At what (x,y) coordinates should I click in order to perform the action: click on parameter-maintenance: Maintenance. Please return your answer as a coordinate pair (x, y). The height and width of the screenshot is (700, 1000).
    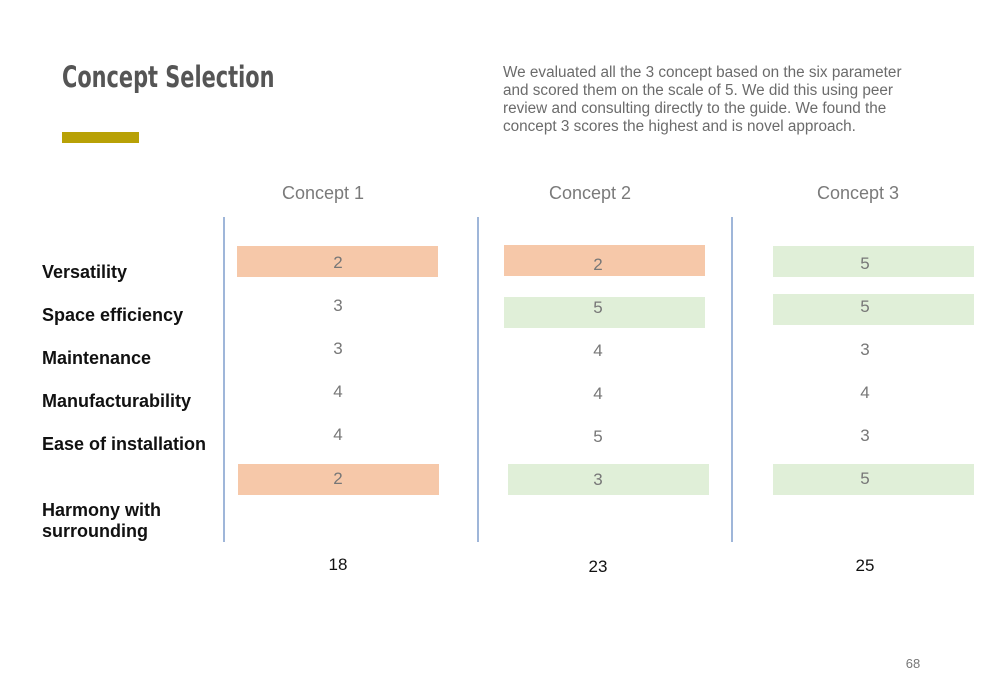
    Looking at the image, I should click on (97, 358).